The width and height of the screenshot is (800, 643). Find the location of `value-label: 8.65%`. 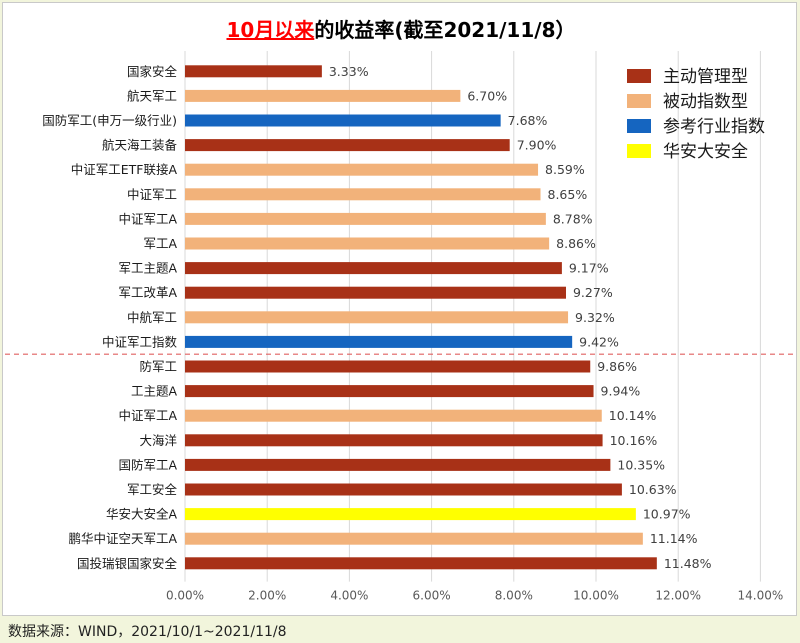

value-label: 8.65% is located at coordinates (568, 194).